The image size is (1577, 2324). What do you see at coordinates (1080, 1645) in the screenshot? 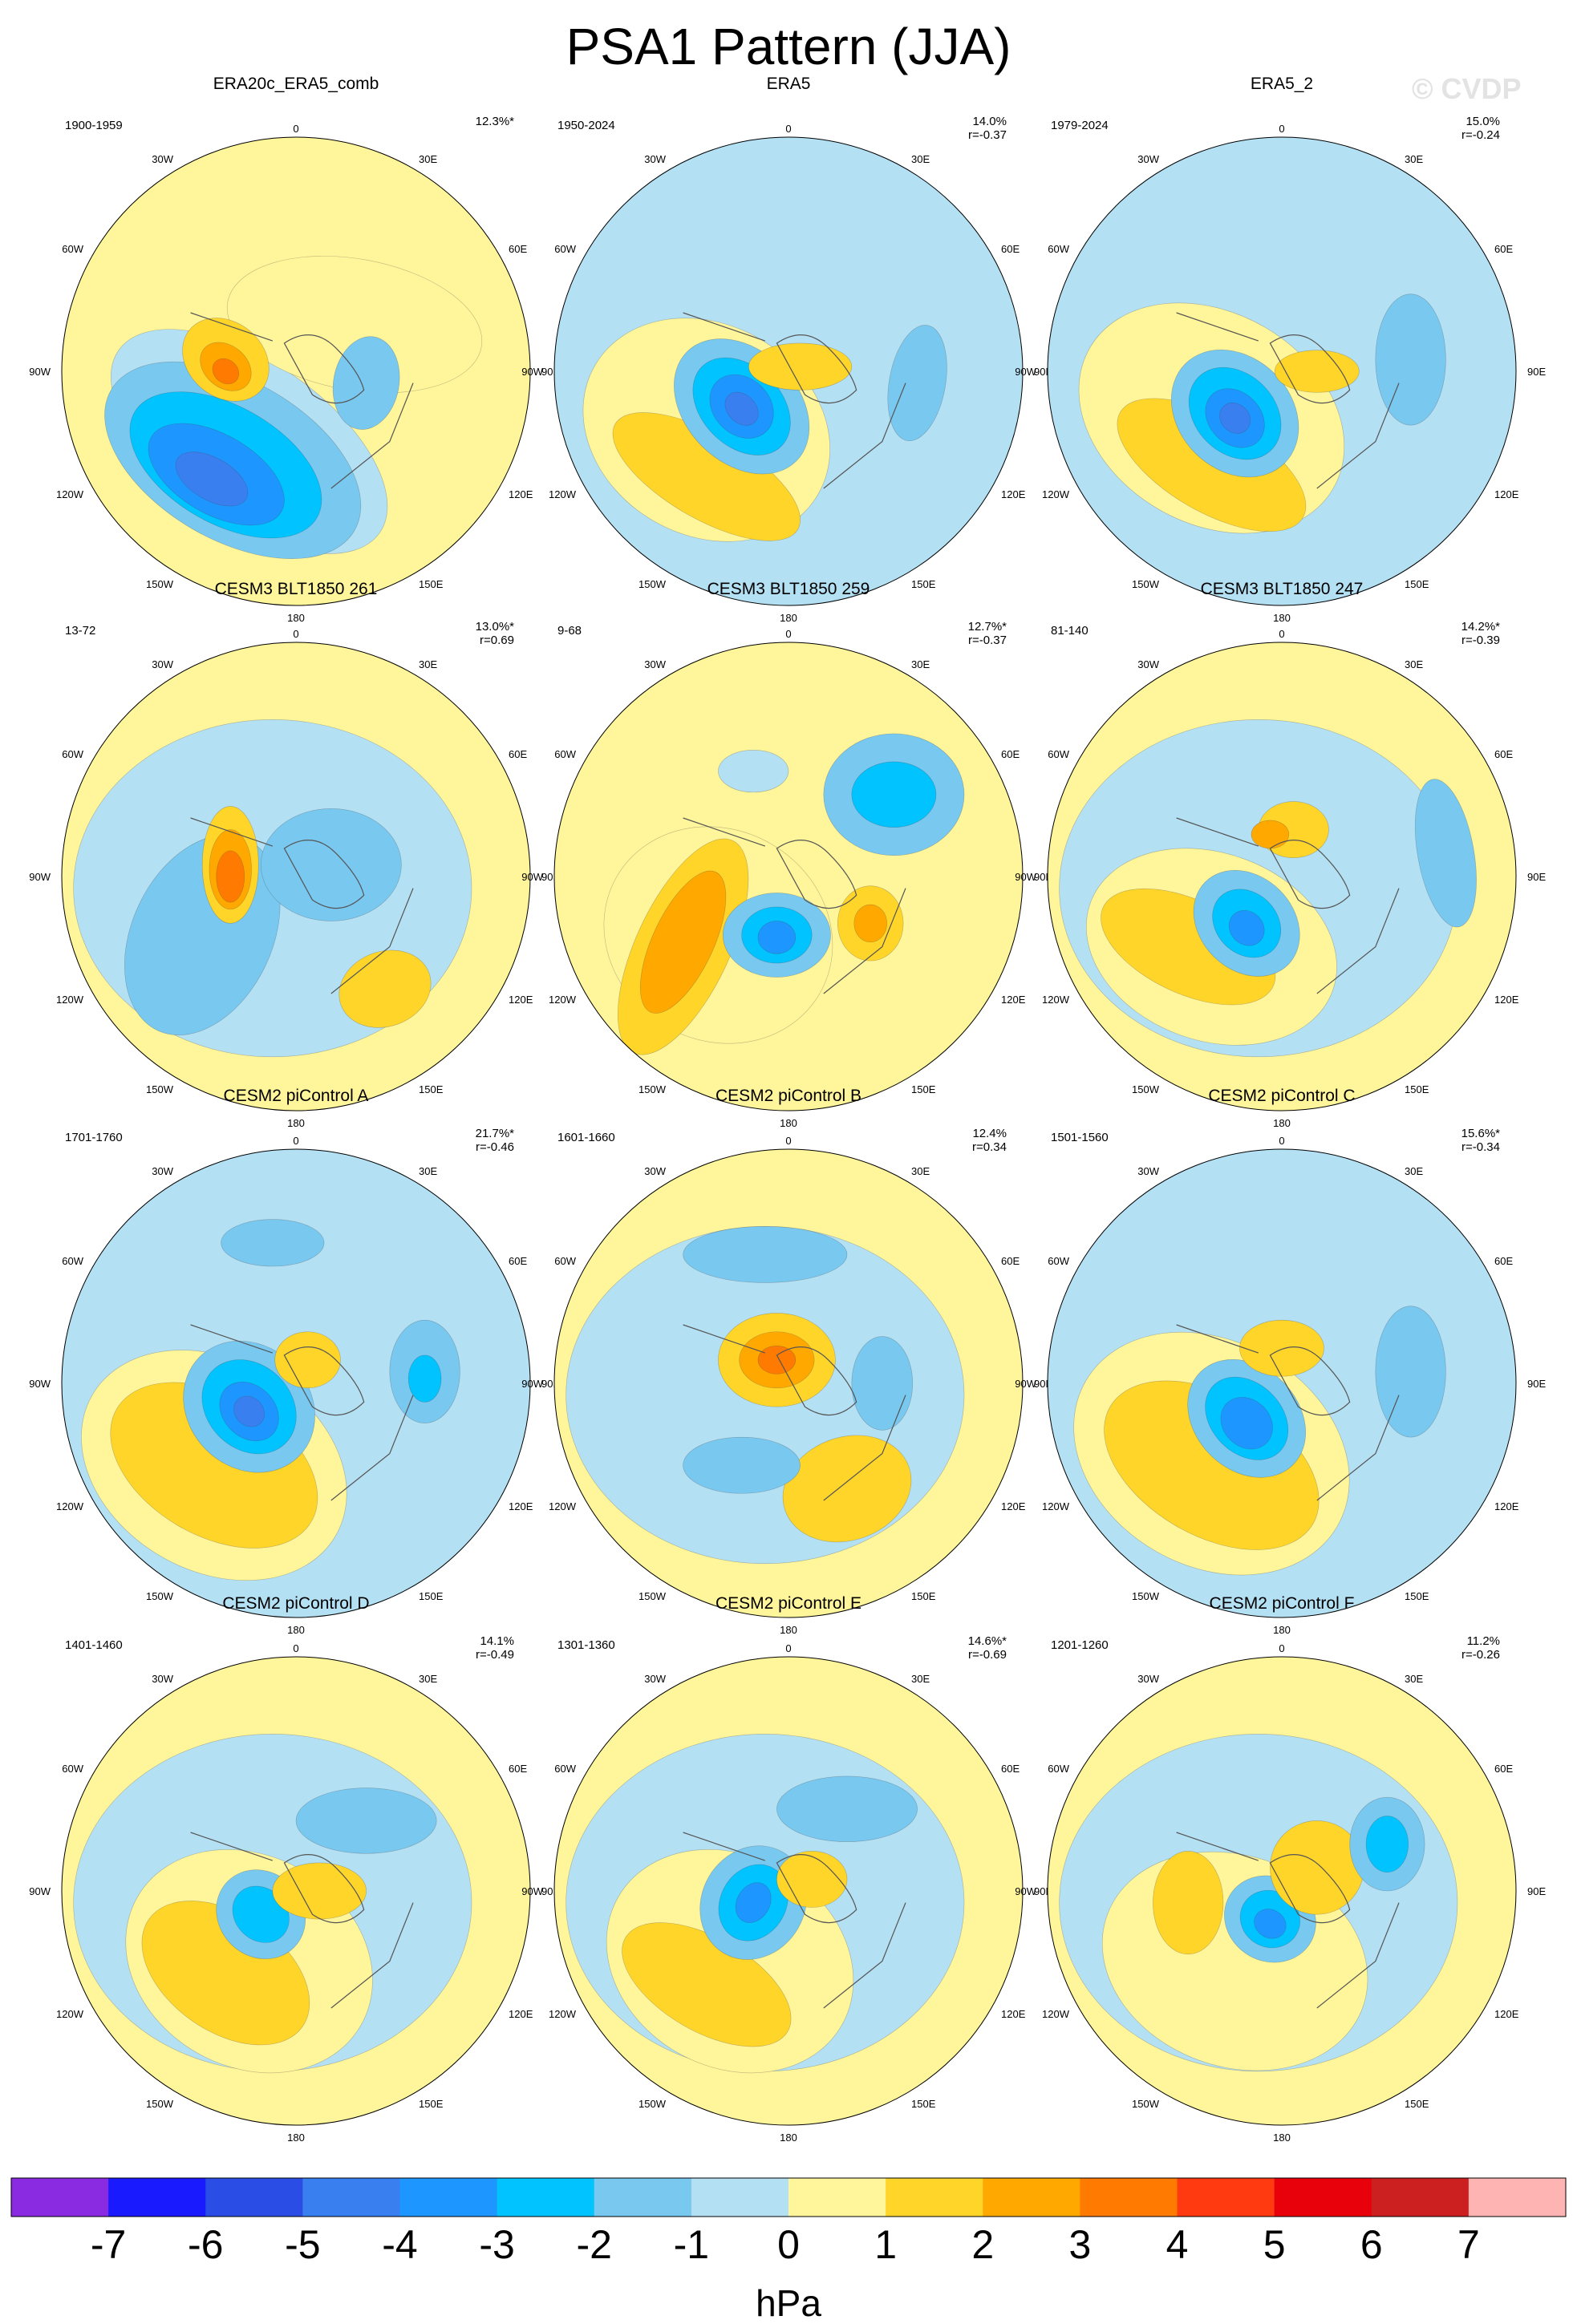
I see `panel-years: 1201-1260` at bounding box center [1080, 1645].